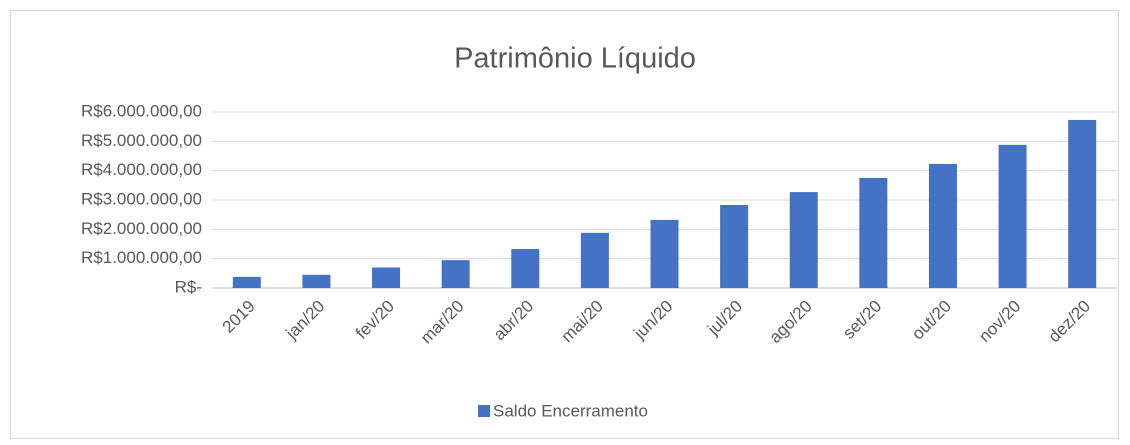  What do you see at coordinates (141, 110) in the screenshot?
I see `y-tick-label: R$6.000.000,00` at bounding box center [141, 110].